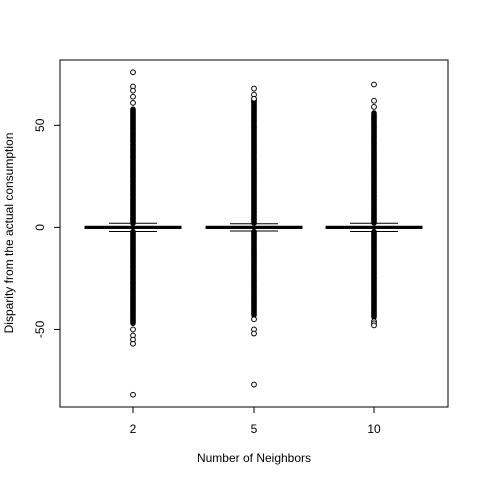 The width and height of the screenshot is (480, 480). Describe the element at coordinates (9, 233) in the screenshot. I see `y-axis-title: Disparity from the actual consumption` at that location.